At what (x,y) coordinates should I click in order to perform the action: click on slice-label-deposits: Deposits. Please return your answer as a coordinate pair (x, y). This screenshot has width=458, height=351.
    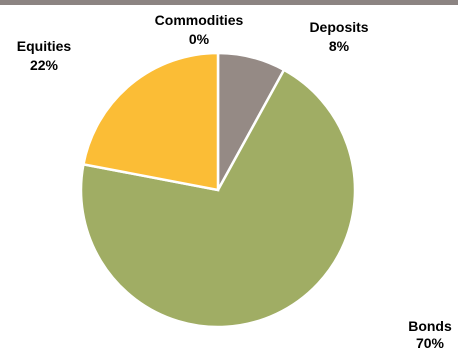
    Looking at the image, I should click on (338, 27).